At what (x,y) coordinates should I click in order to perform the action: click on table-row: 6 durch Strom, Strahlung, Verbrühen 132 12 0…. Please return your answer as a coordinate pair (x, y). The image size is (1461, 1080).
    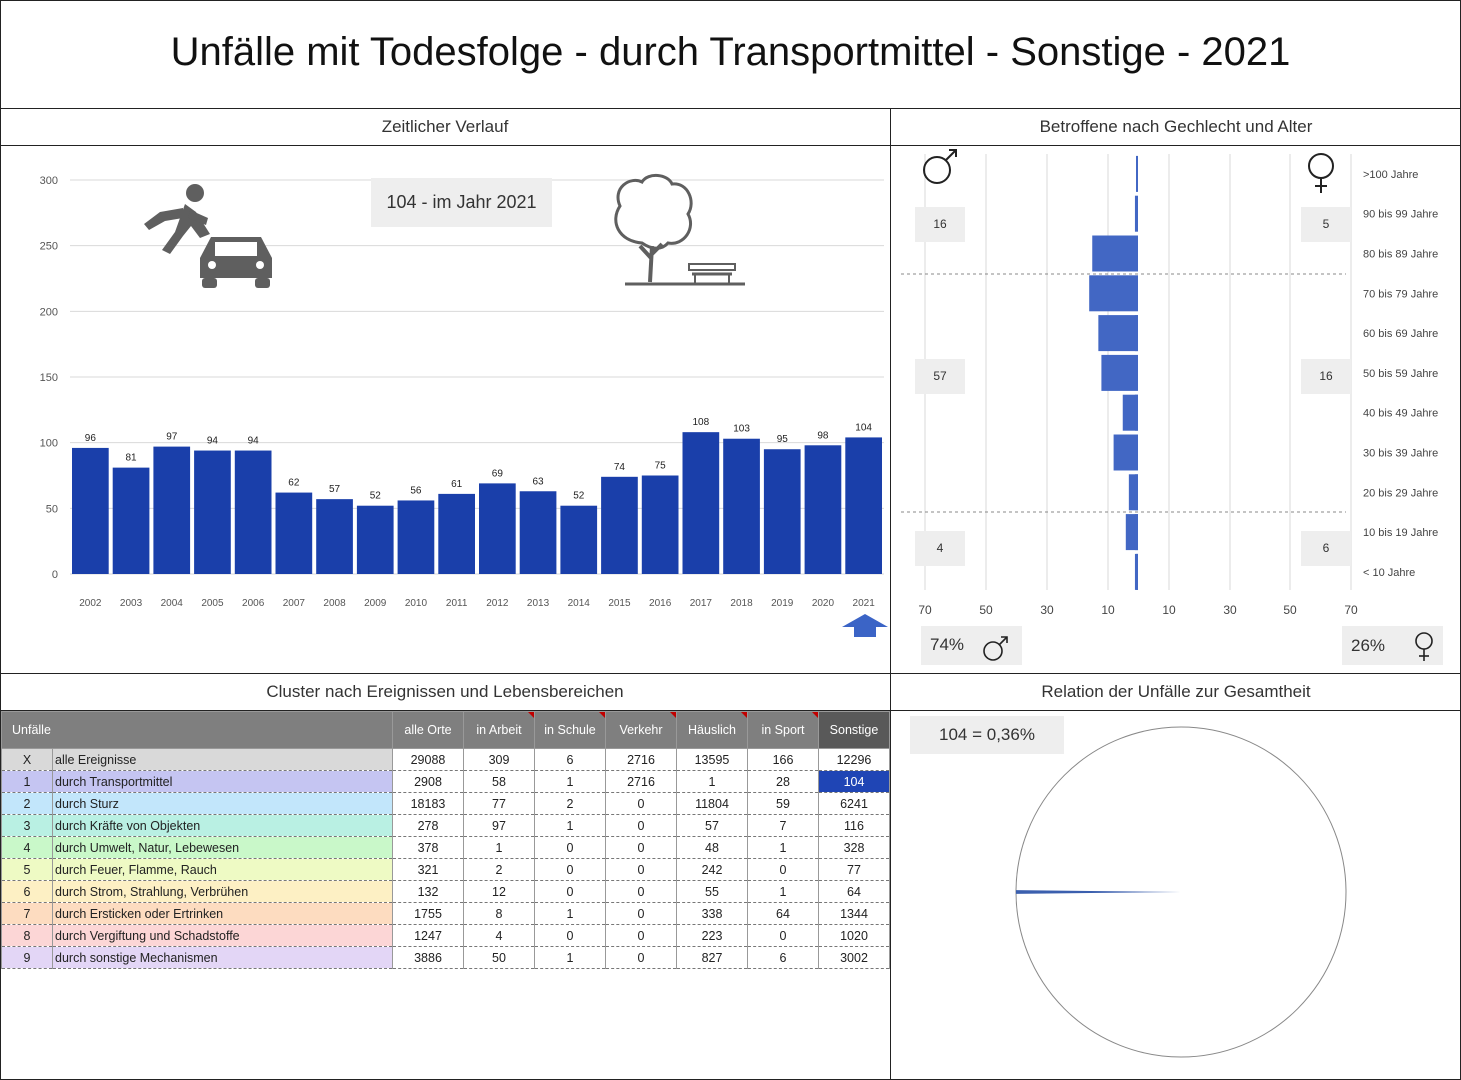
    Looking at the image, I should click on (445, 891).